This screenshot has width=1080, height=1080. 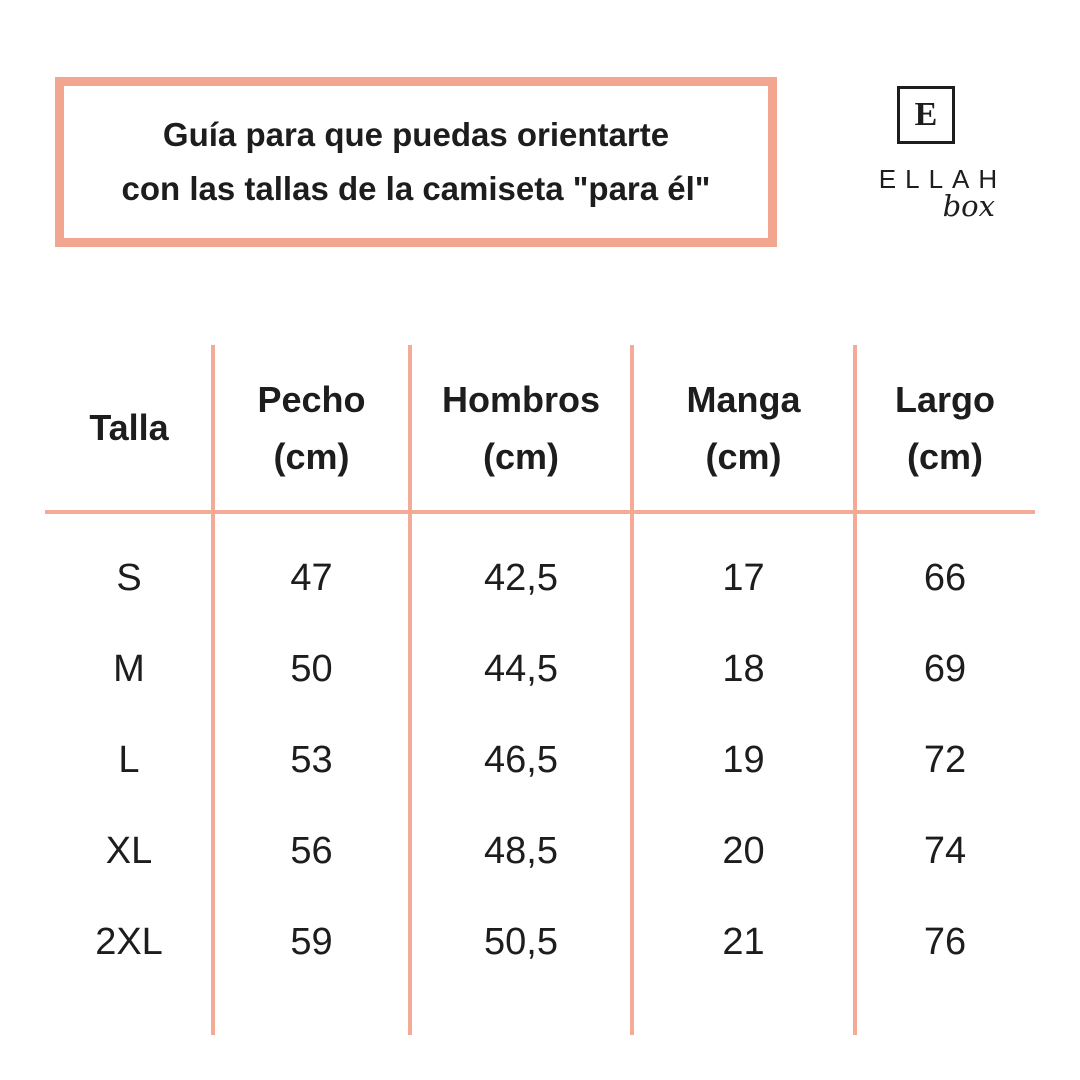 I want to click on header-label: Talla, so click(x=129, y=427).